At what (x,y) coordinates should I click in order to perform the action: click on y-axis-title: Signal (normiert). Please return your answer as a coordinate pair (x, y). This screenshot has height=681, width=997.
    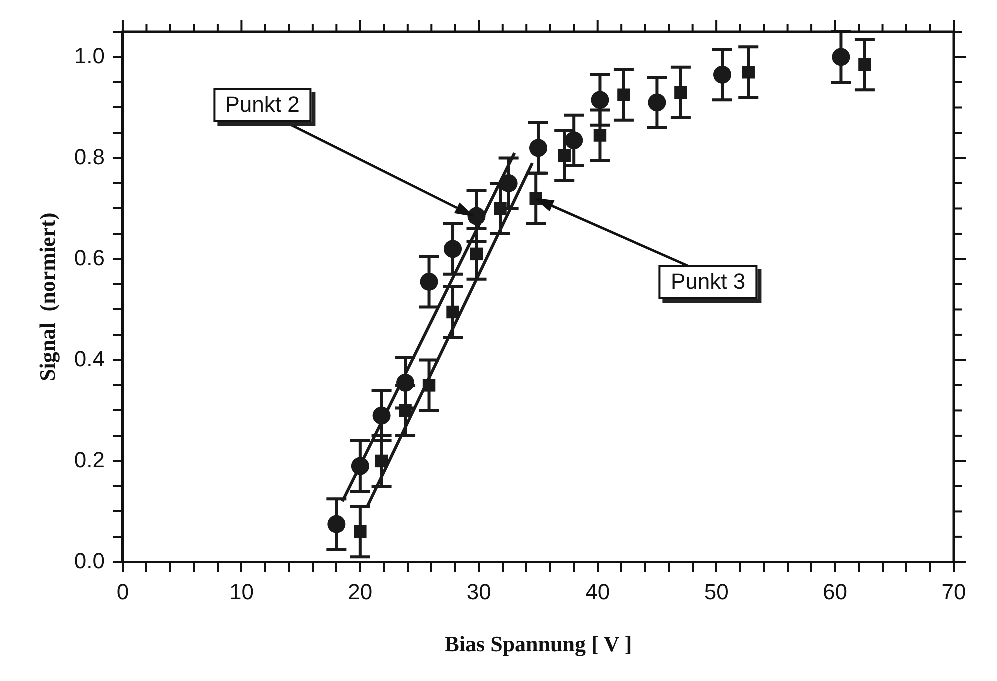
    Looking at the image, I should click on (47, 297).